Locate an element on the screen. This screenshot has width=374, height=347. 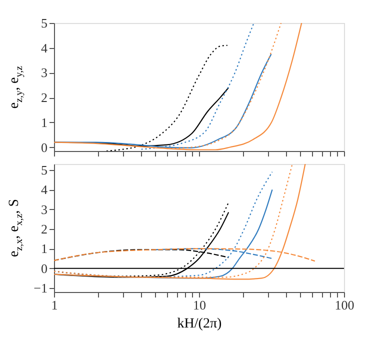
x-tick-label: 1 is located at coordinates (54, 305).